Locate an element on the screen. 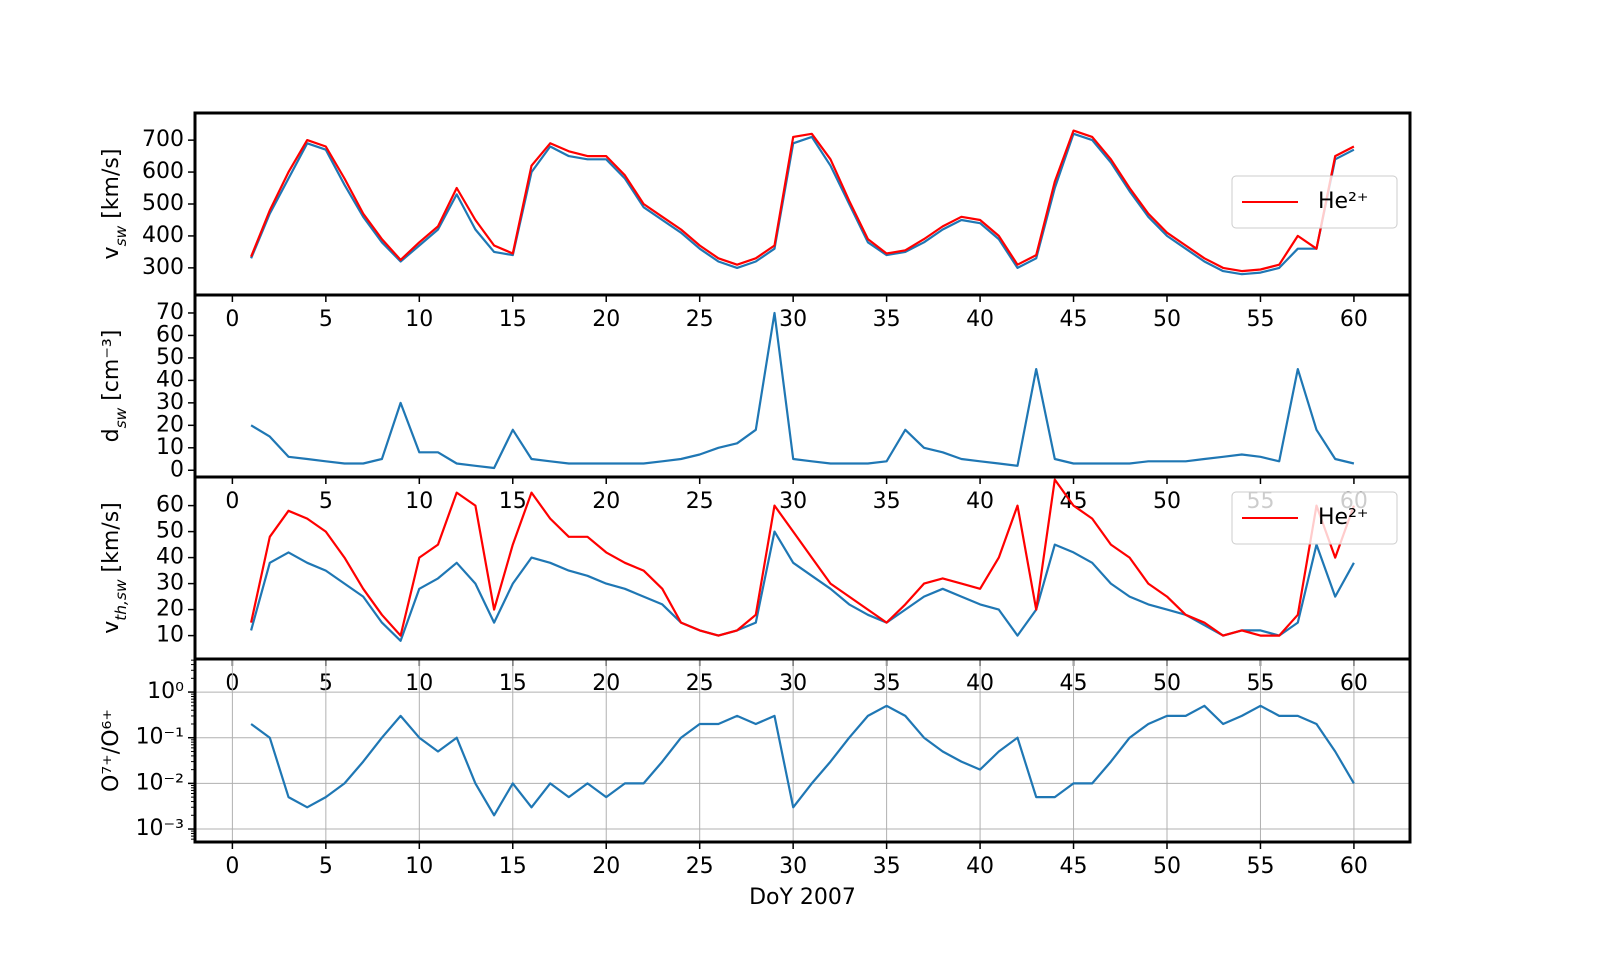  y-tick-label: 0 is located at coordinates (177, 469).